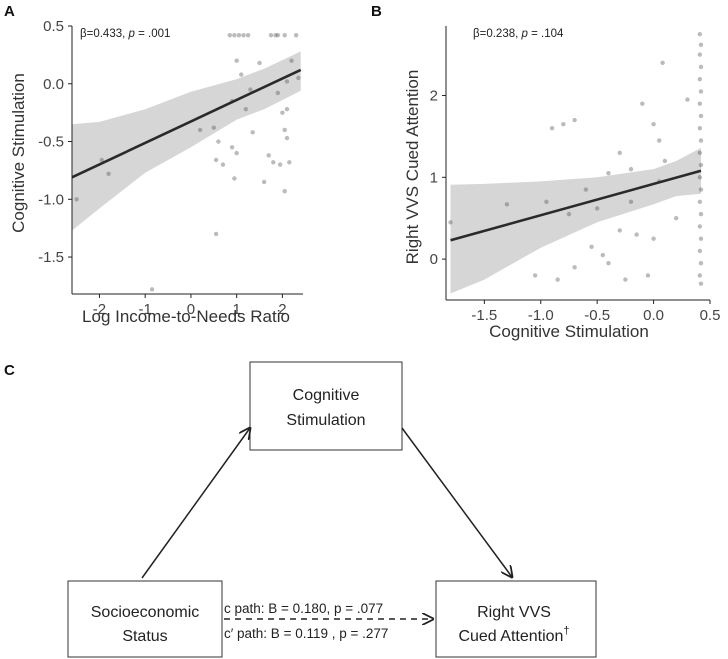  What do you see at coordinates (144, 636) in the screenshot?
I see `predictor-label-line2: Status` at bounding box center [144, 636].